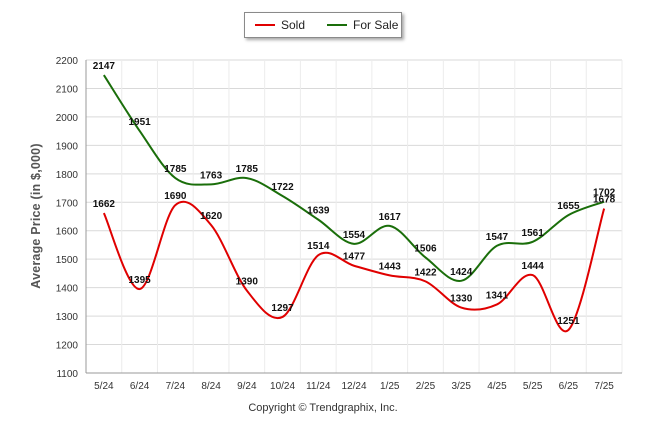 Image resolution: width=646 pixels, height=434 pixels. Describe the element at coordinates (67, 203) in the screenshot. I see `y-tick-label: 1700` at that location.